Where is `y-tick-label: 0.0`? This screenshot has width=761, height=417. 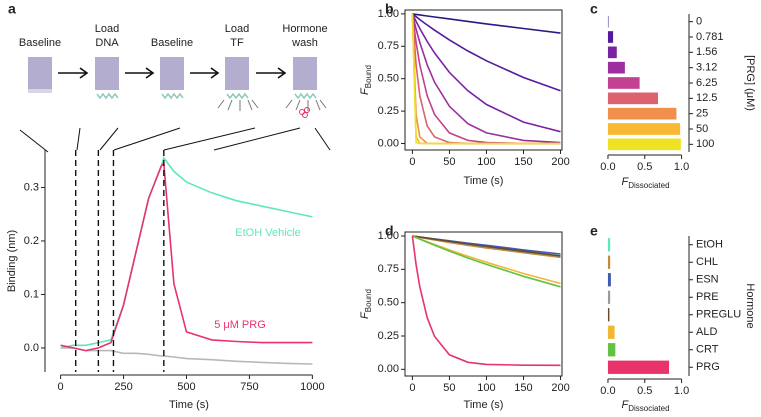
y-tick-label: 0.0 is located at coordinates (31, 348).